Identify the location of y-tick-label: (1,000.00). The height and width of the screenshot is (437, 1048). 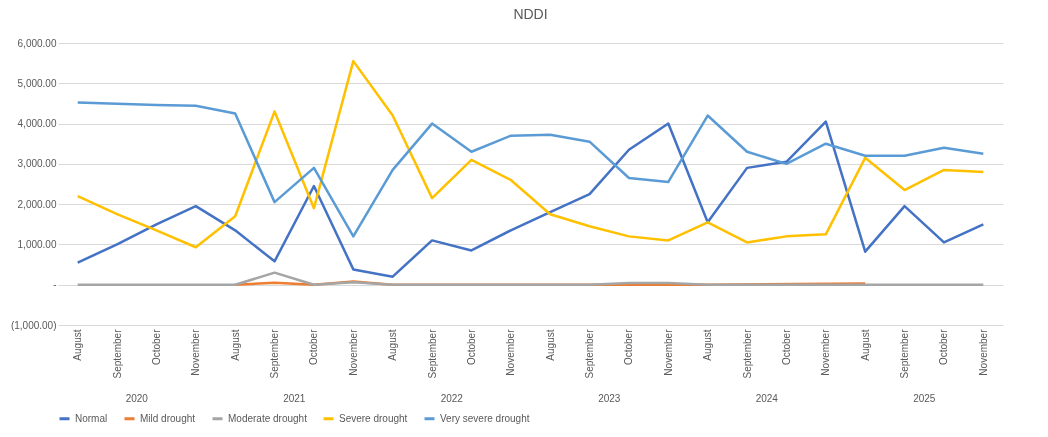
(33, 325).